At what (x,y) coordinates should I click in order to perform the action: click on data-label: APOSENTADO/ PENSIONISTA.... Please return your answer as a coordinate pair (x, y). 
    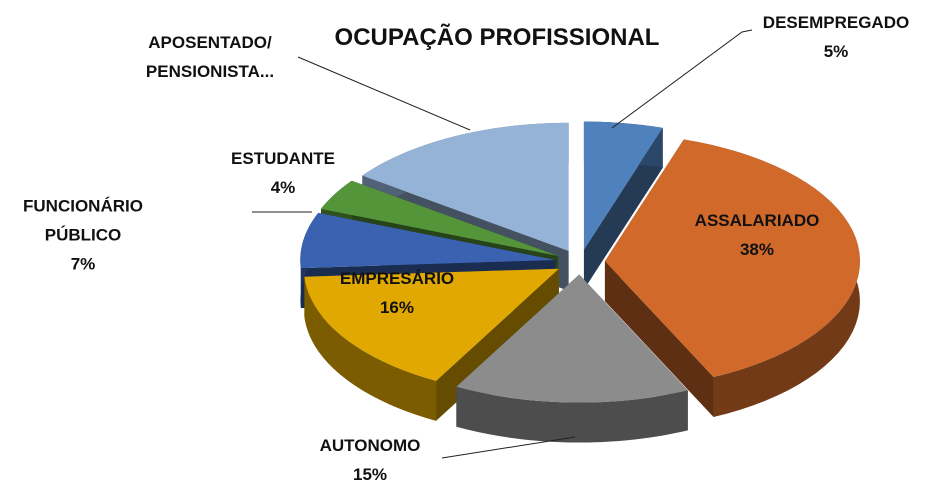
    Looking at the image, I should click on (210, 57).